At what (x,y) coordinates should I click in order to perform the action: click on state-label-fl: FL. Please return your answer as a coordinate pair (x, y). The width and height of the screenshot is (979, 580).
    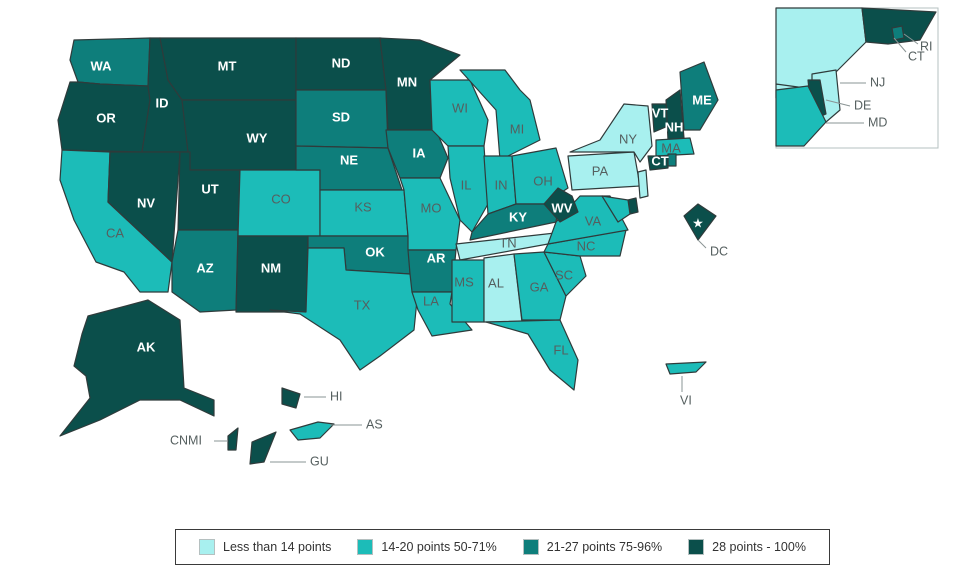
    Looking at the image, I should click on (560, 349).